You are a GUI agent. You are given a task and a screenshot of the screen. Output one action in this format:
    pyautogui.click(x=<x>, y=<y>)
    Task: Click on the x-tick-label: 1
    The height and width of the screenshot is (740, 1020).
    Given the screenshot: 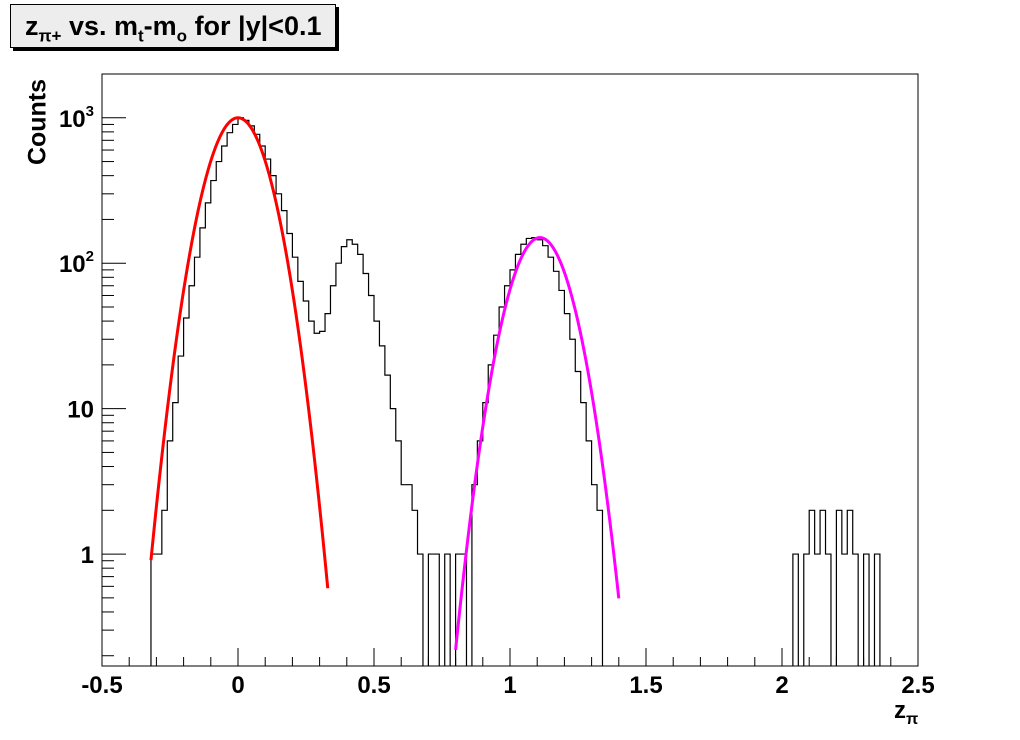 What is the action you would take?
    pyautogui.click(x=509, y=685)
    